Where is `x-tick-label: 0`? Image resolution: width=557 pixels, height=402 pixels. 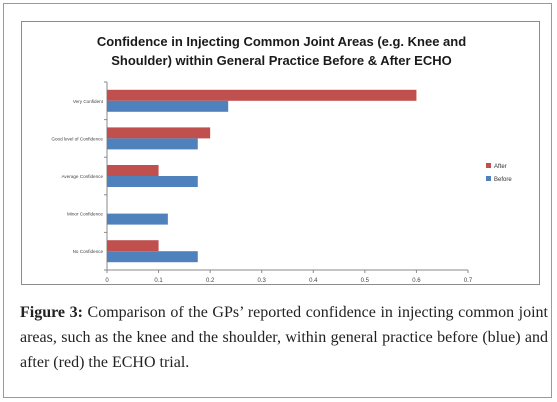
x-tick-label: 0 is located at coordinates (107, 281).